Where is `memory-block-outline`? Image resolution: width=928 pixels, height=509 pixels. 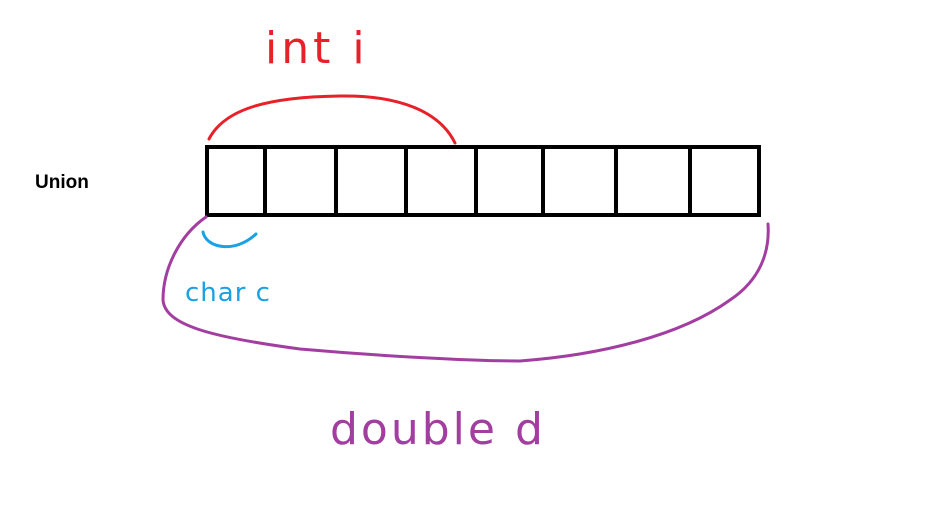 memory-block-outline is located at coordinates (483, 181).